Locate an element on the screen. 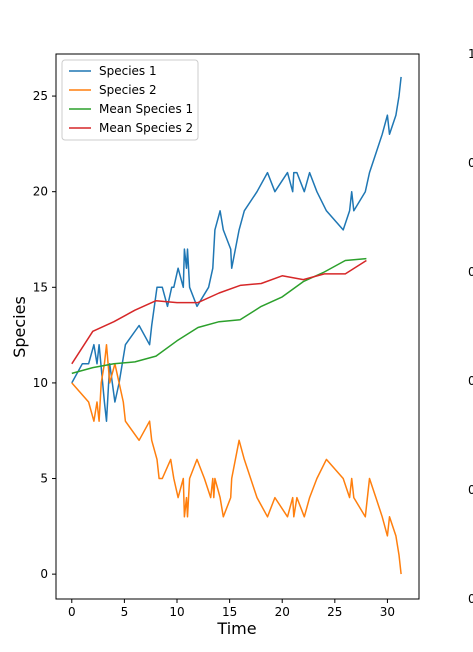  legend-box is located at coordinates (130, 100).